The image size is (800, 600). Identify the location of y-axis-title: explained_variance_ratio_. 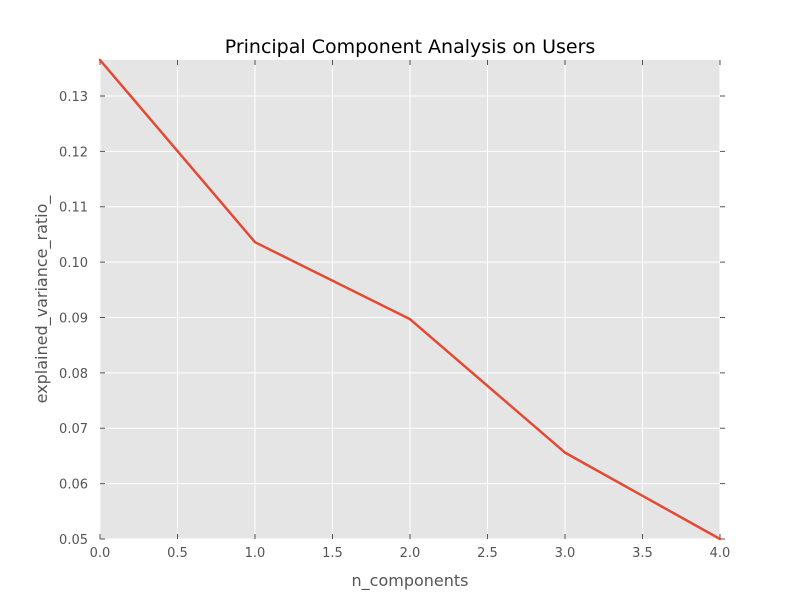
(42, 299).